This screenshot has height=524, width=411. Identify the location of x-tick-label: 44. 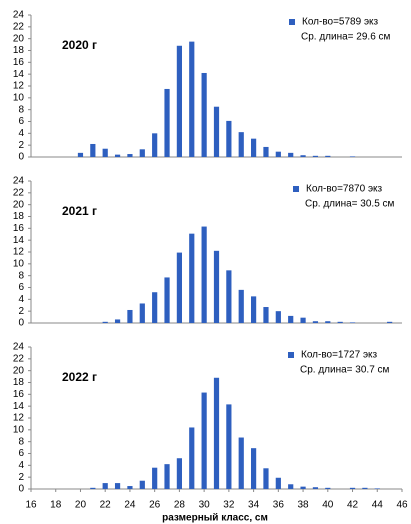
(378, 505).